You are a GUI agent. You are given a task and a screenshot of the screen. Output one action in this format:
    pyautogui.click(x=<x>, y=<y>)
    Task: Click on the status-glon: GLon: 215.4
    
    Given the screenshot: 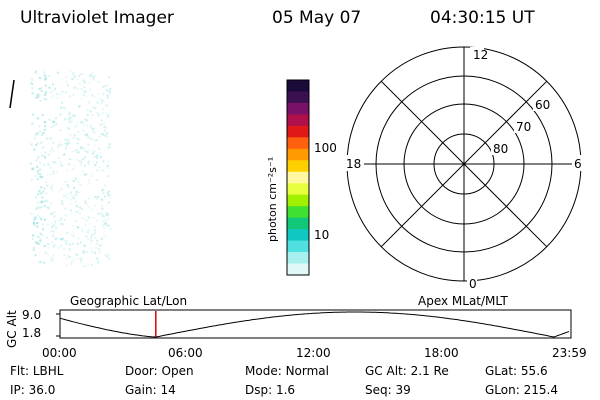 What is the action you would take?
    pyautogui.click(x=521, y=390)
    